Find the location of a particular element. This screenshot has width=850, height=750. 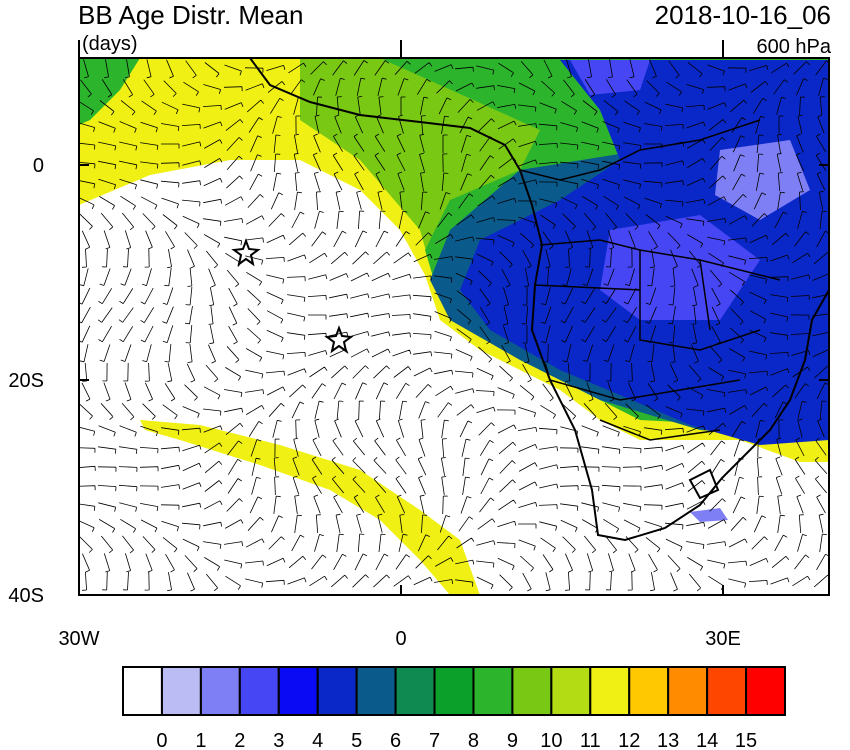

title: BB Age Distr. Mean is located at coordinates (190, 15).